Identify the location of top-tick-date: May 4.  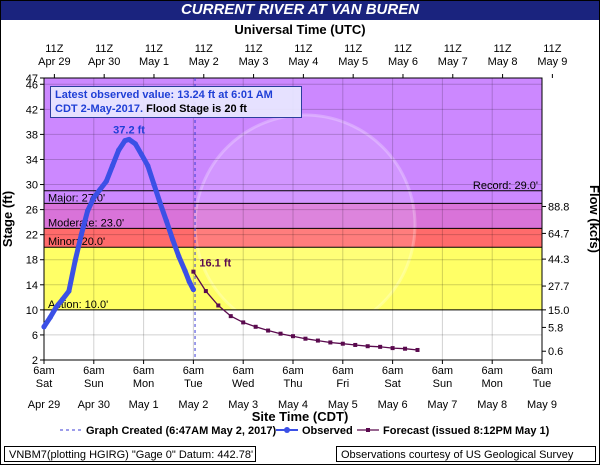
(303, 62).